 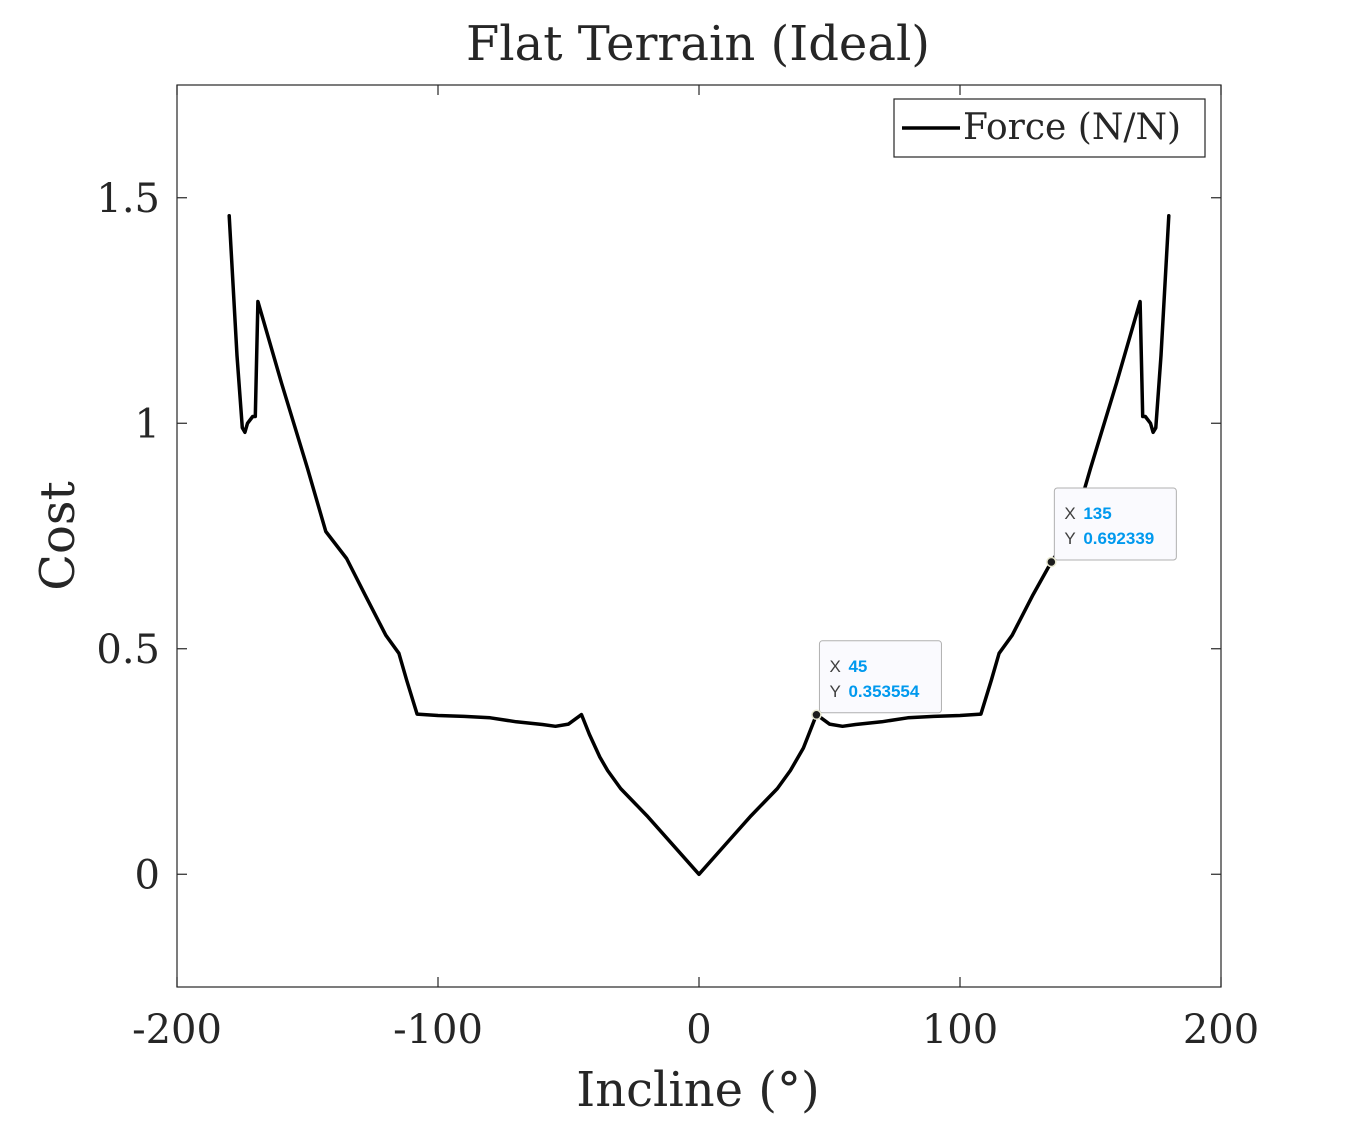 I want to click on datatip-value: 0.353554, so click(x=883, y=691).